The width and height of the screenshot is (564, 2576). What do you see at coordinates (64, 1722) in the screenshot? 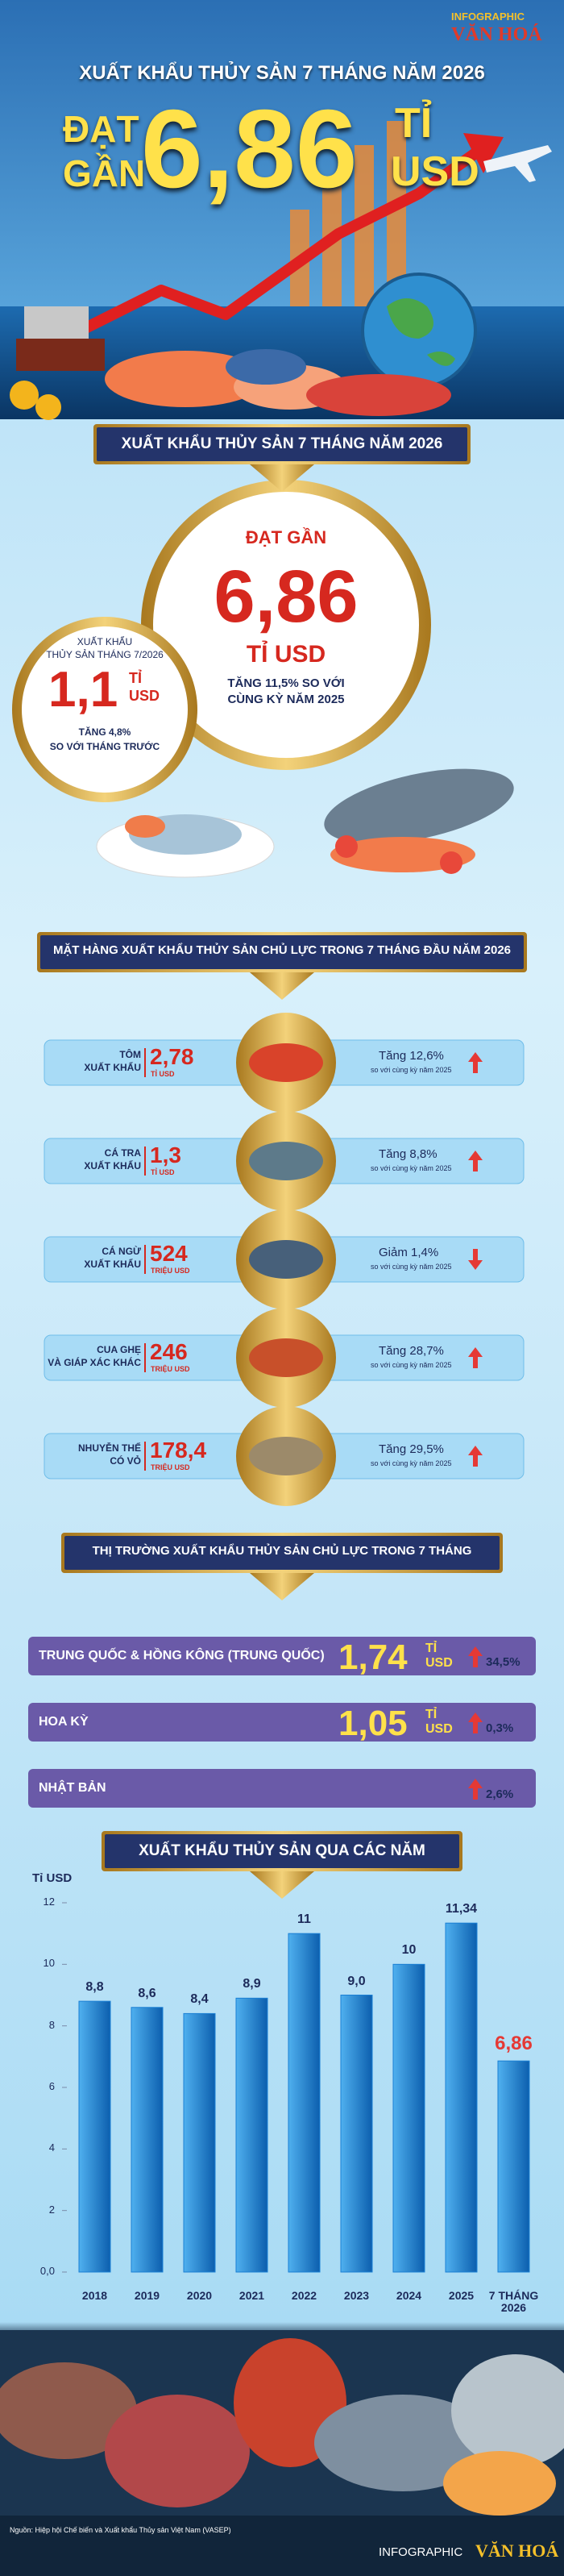
I see `market-name: HOA KỲ` at bounding box center [64, 1722].